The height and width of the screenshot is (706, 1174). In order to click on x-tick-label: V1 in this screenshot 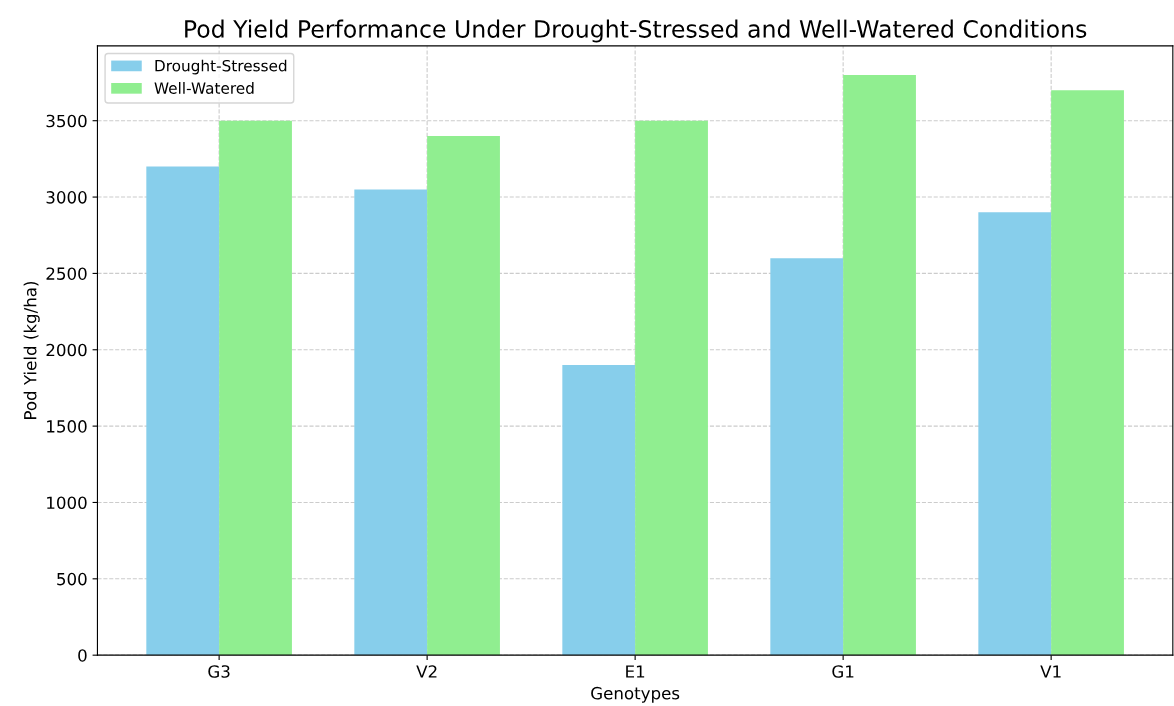, I will do `click(1050, 671)`.